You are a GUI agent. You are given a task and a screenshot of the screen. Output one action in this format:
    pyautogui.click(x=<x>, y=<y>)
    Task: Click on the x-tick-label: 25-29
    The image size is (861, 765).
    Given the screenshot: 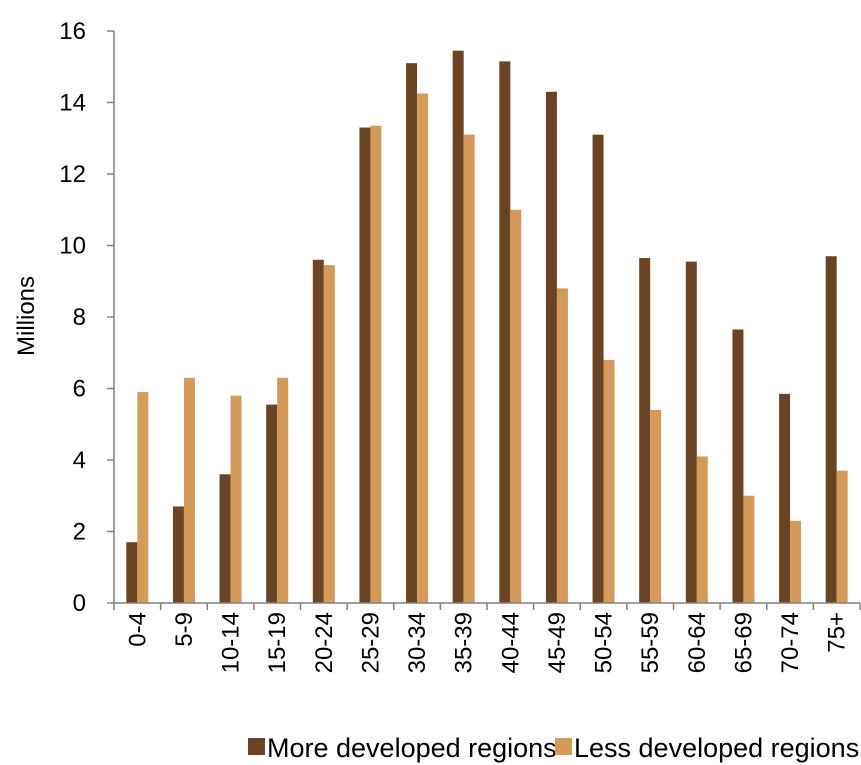 What is the action you would take?
    pyautogui.click(x=370, y=642)
    